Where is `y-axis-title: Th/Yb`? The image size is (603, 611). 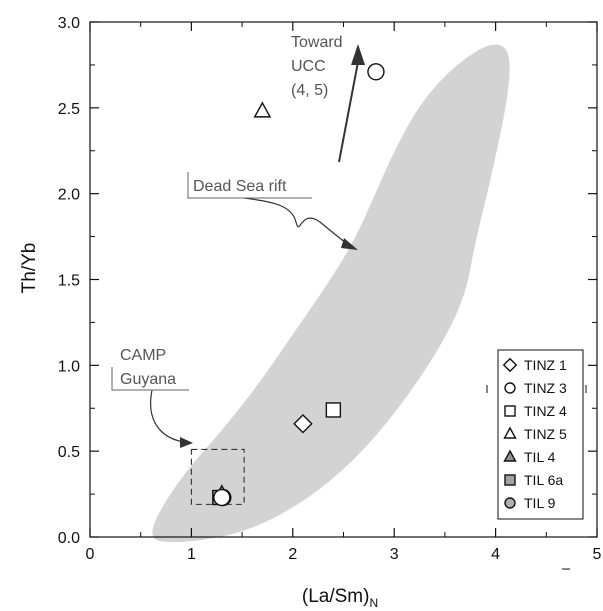 y-axis-title: Th/Yb is located at coordinates (29, 268).